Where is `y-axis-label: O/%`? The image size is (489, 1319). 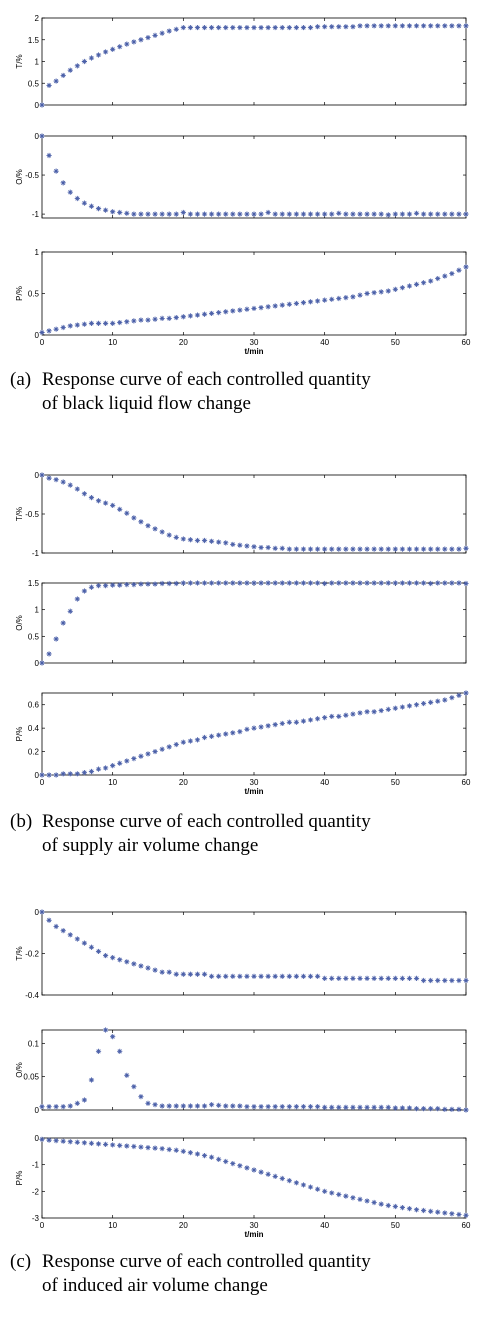 y-axis-label: O/% is located at coordinates (19, 1070).